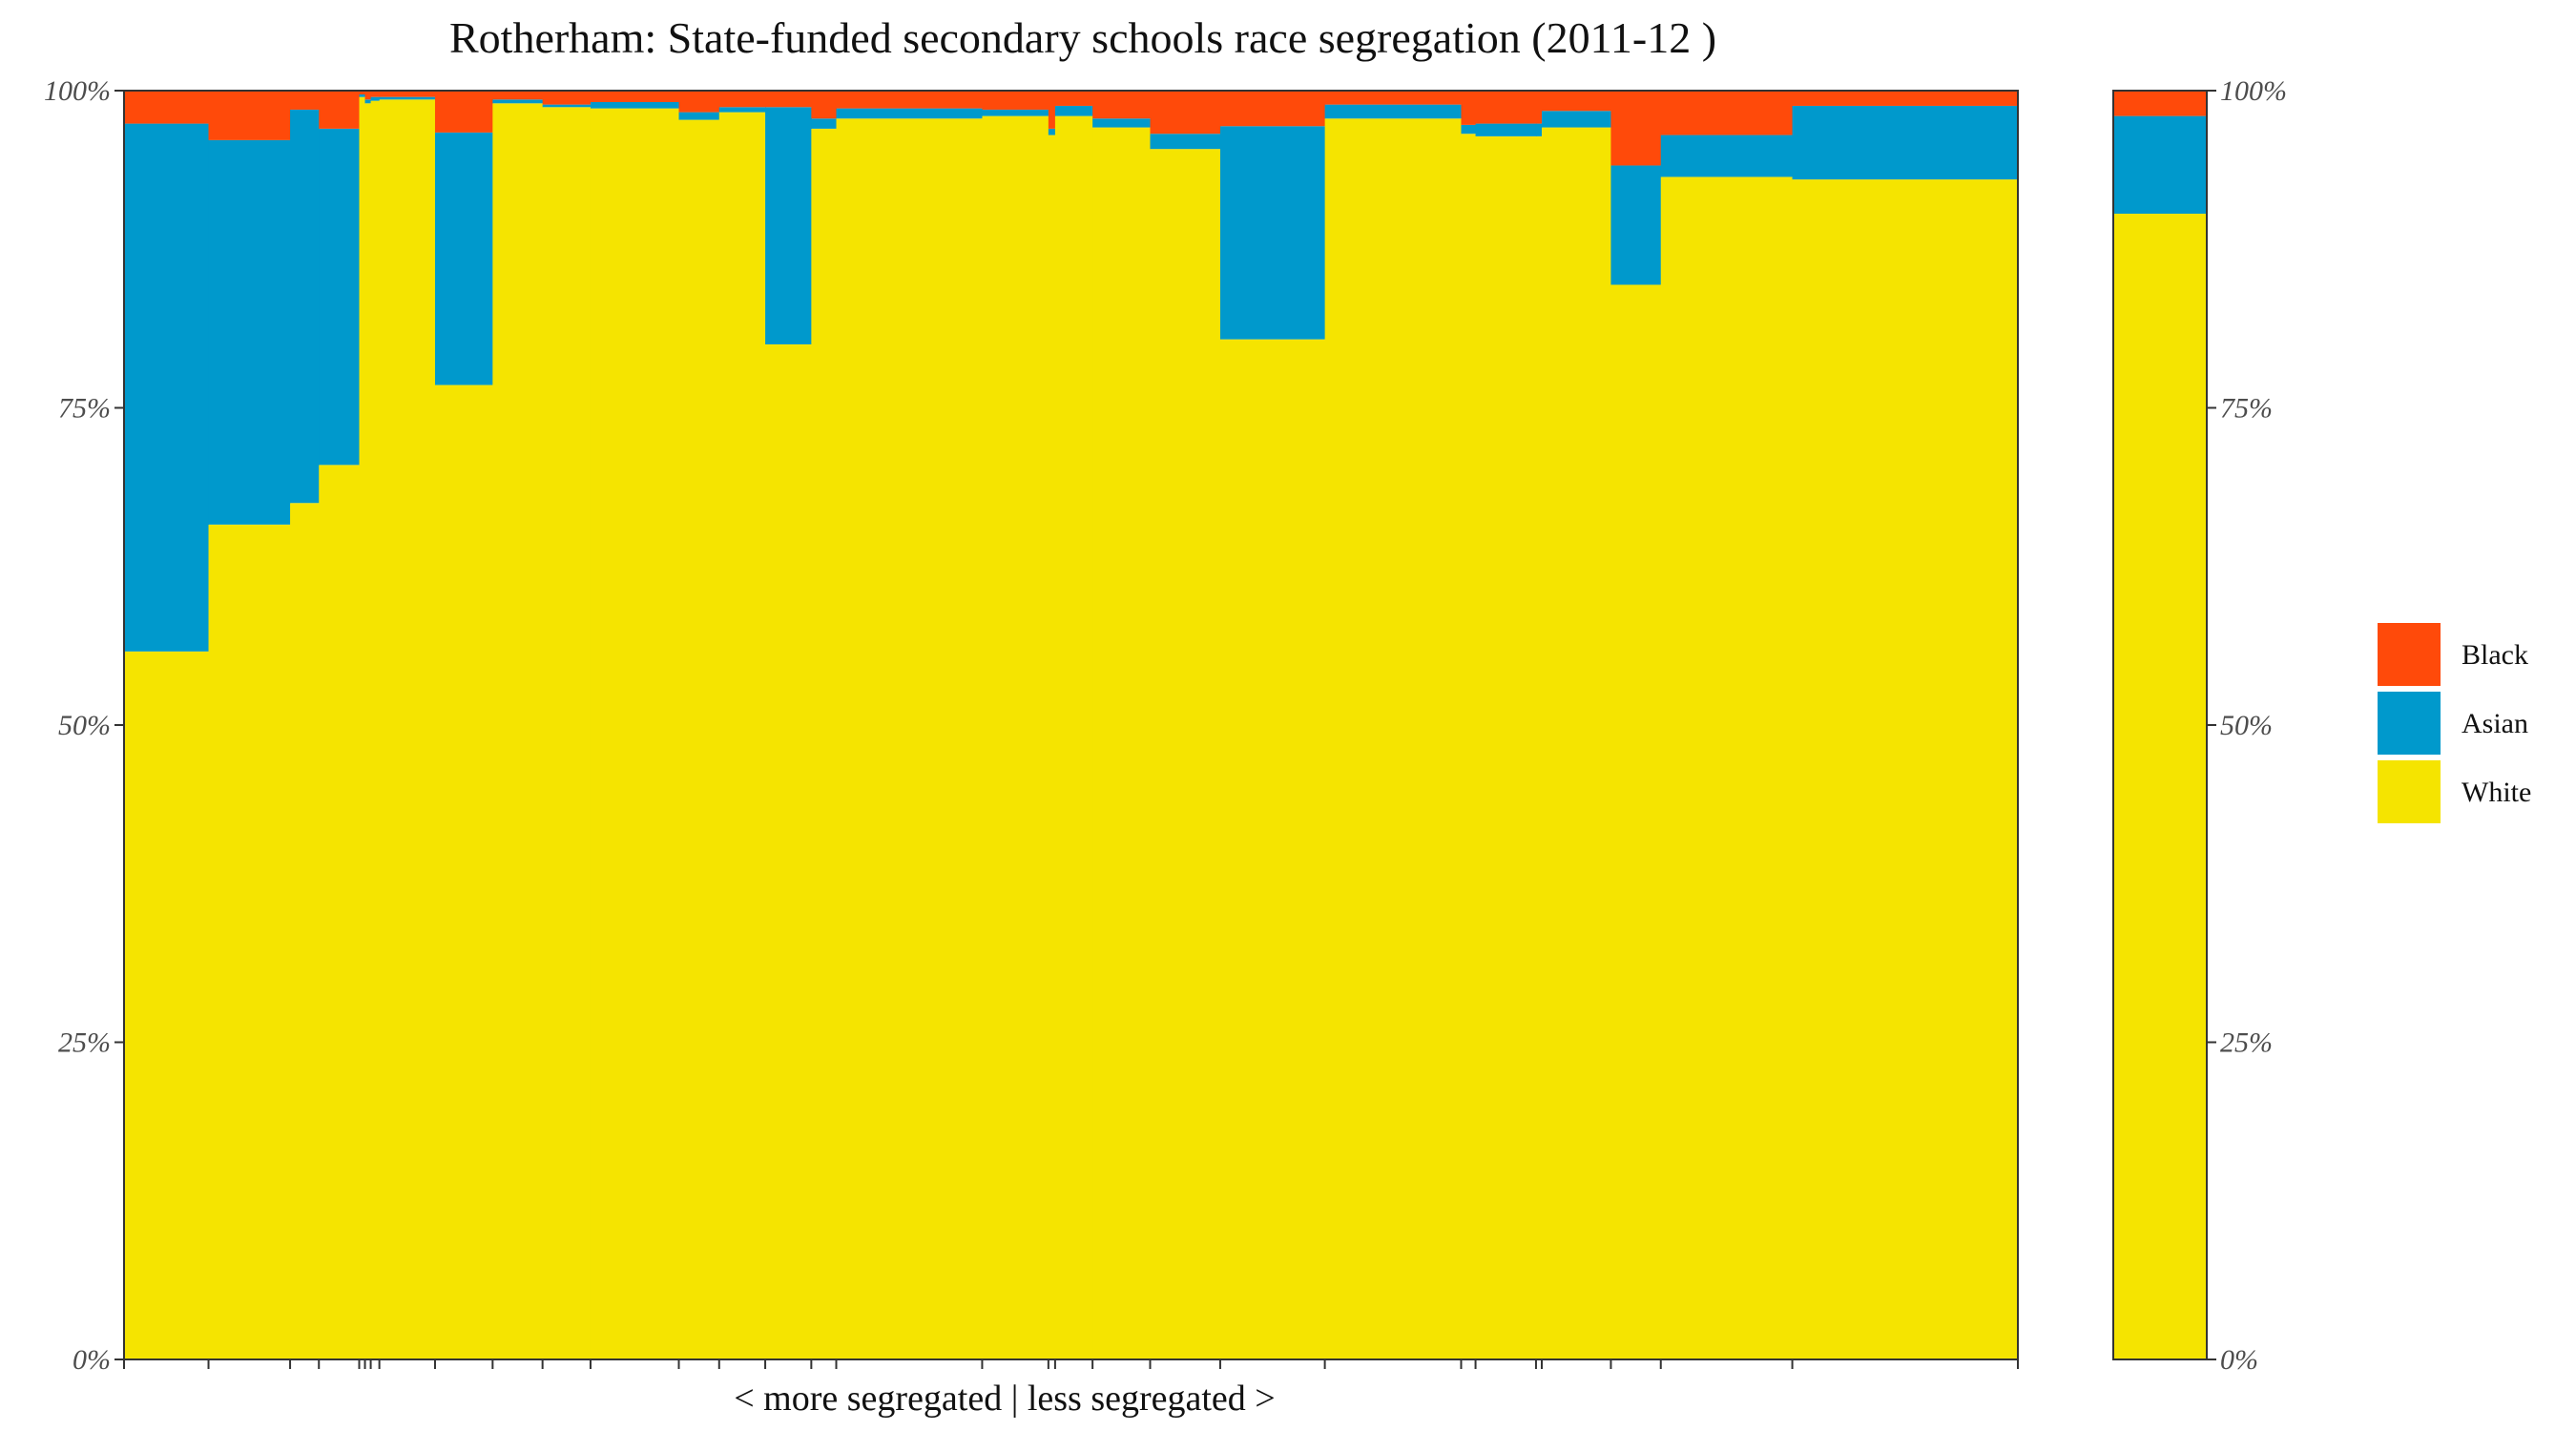 This screenshot has width=2576, height=1431. What do you see at coordinates (2496, 792) in the screenshot?
I see `legend-label-white: White` at bounding box center [2496, 792].